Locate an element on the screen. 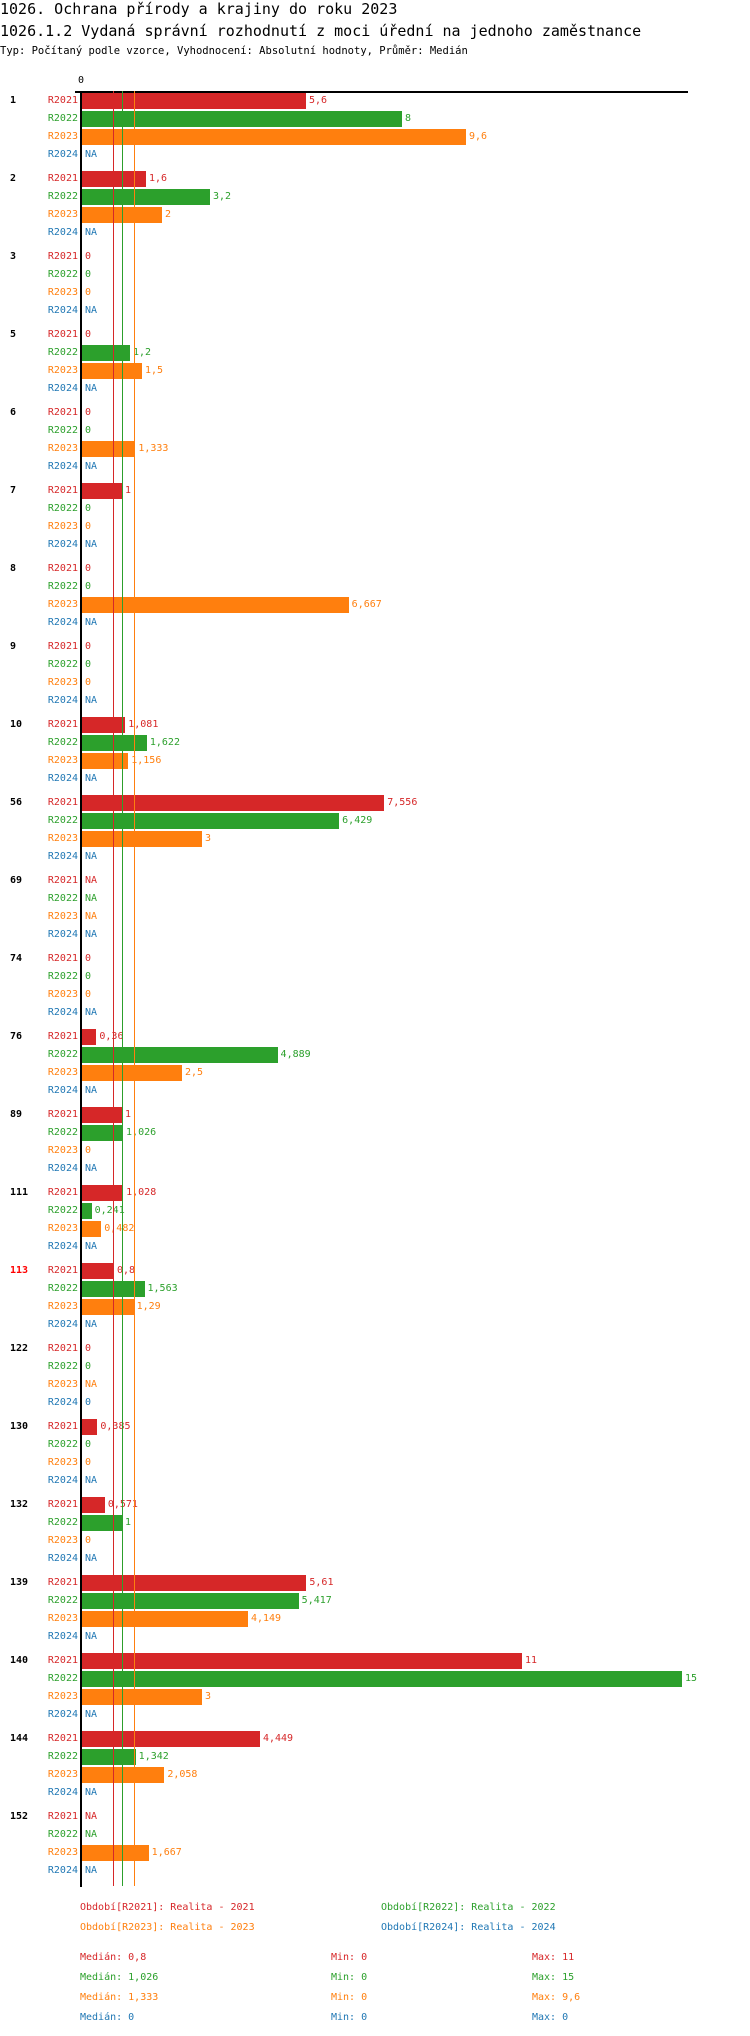  value-label: 1,081 is located at coordinates (143, 724).